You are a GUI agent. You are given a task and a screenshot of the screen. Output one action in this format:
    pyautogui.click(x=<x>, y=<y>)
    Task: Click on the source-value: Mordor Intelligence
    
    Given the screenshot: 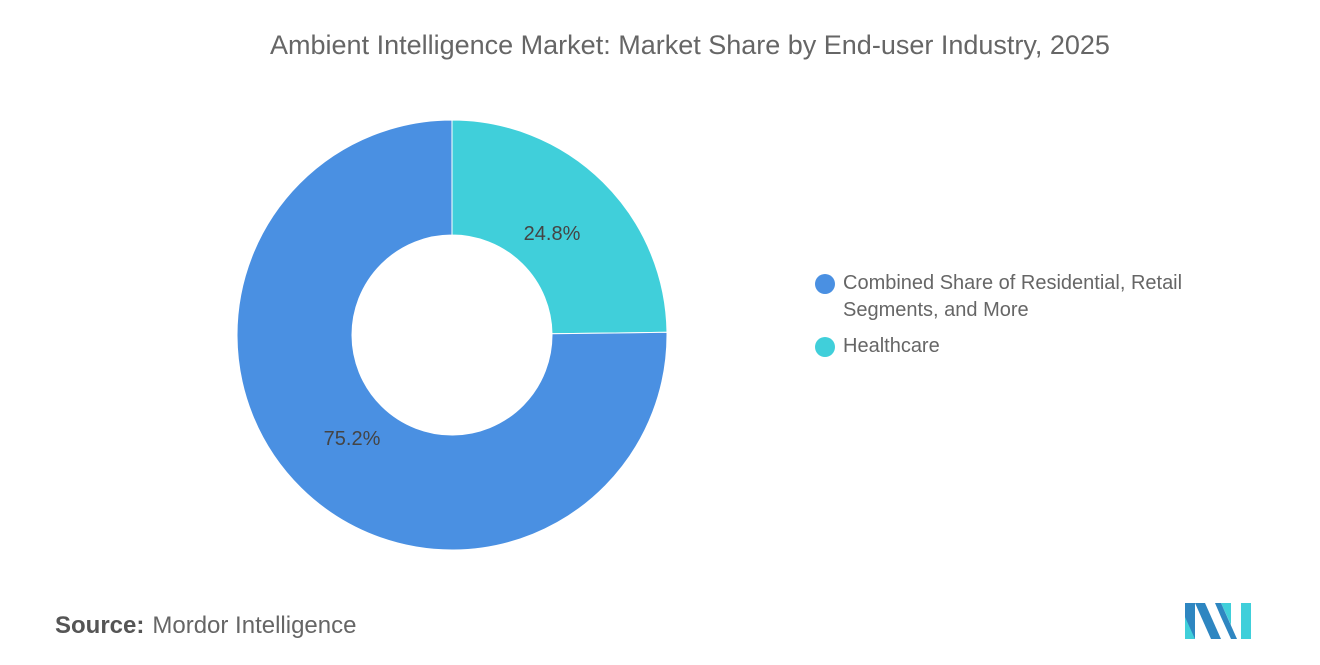 What is the action you would take?
    pyautogui.click(x=254, y=625)
    